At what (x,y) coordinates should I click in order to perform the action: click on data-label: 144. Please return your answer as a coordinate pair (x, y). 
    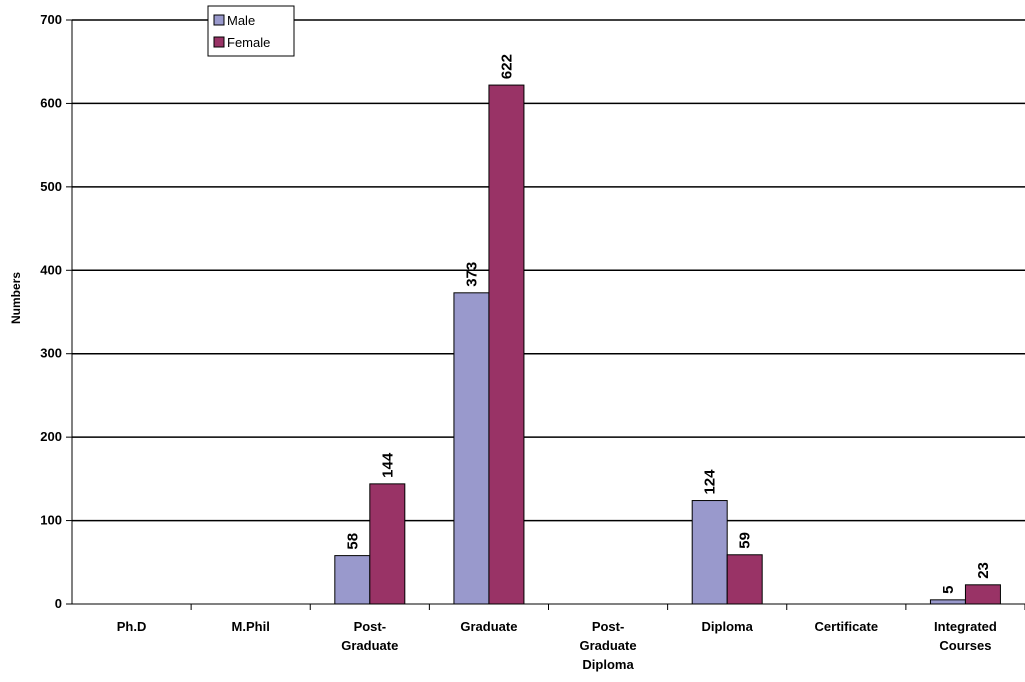
    Looking at the image, I should click on (387, 465).